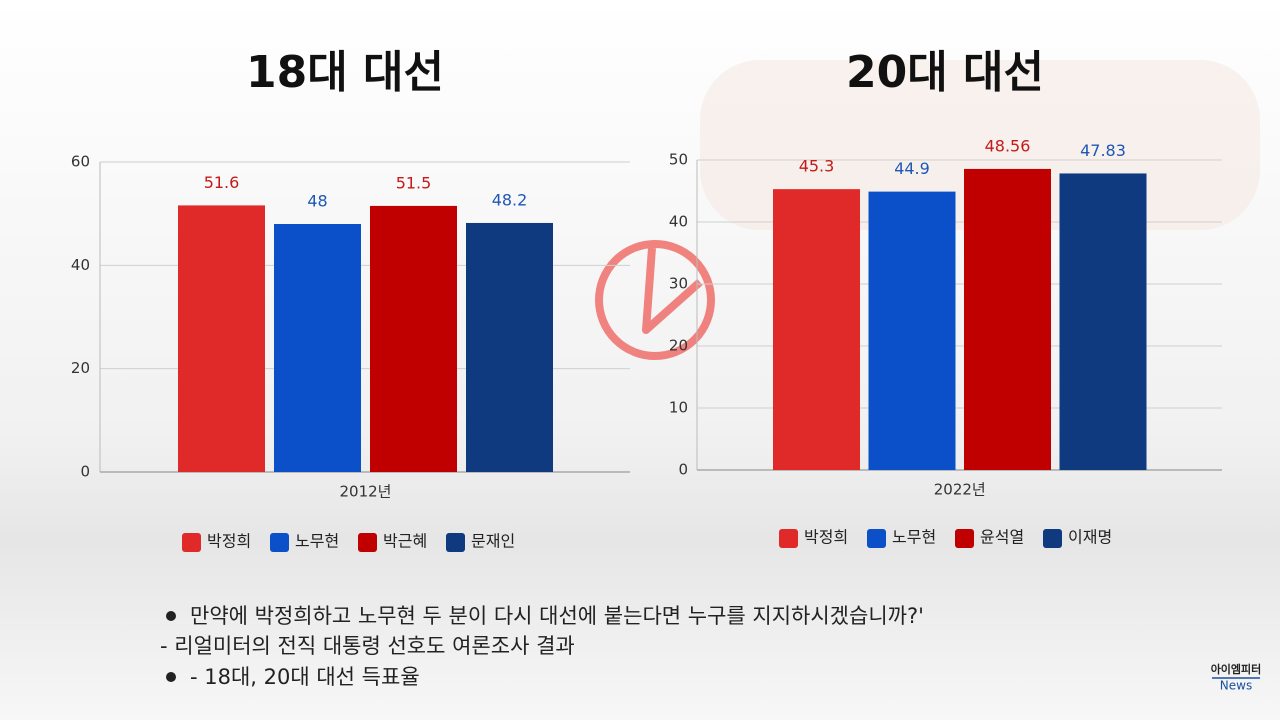 Image resolution: width=1280 pixels, height=720 pixels. I want to click on data-label: 48, so click(317, 201).